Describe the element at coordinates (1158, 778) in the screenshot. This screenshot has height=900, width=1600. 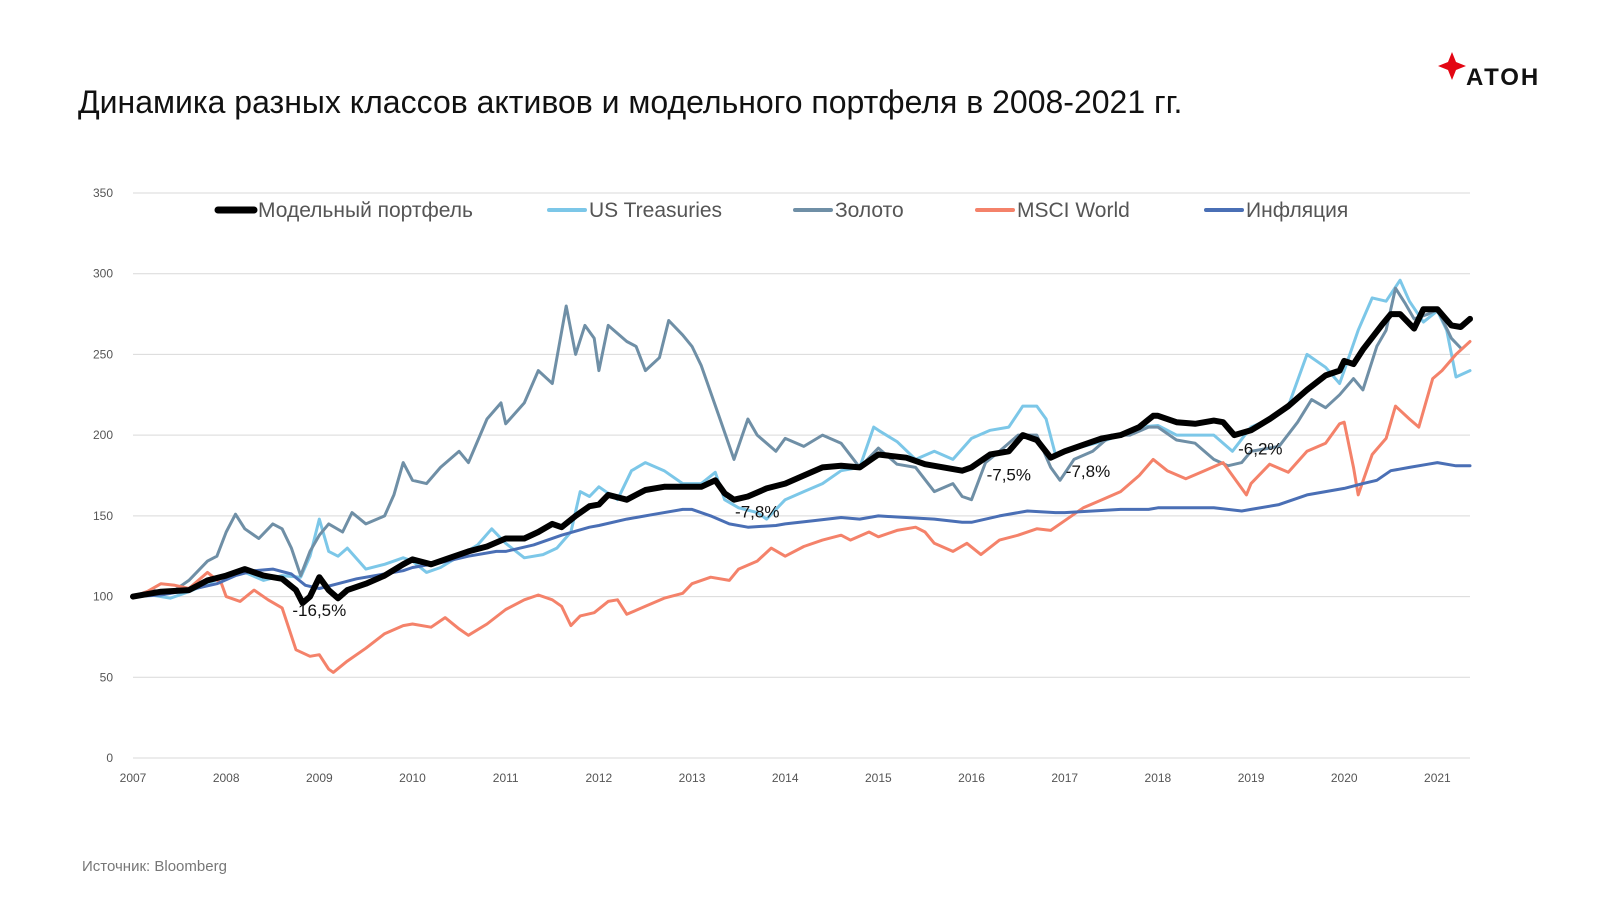
I see `x-tick-label-2018: 2018` at that location.